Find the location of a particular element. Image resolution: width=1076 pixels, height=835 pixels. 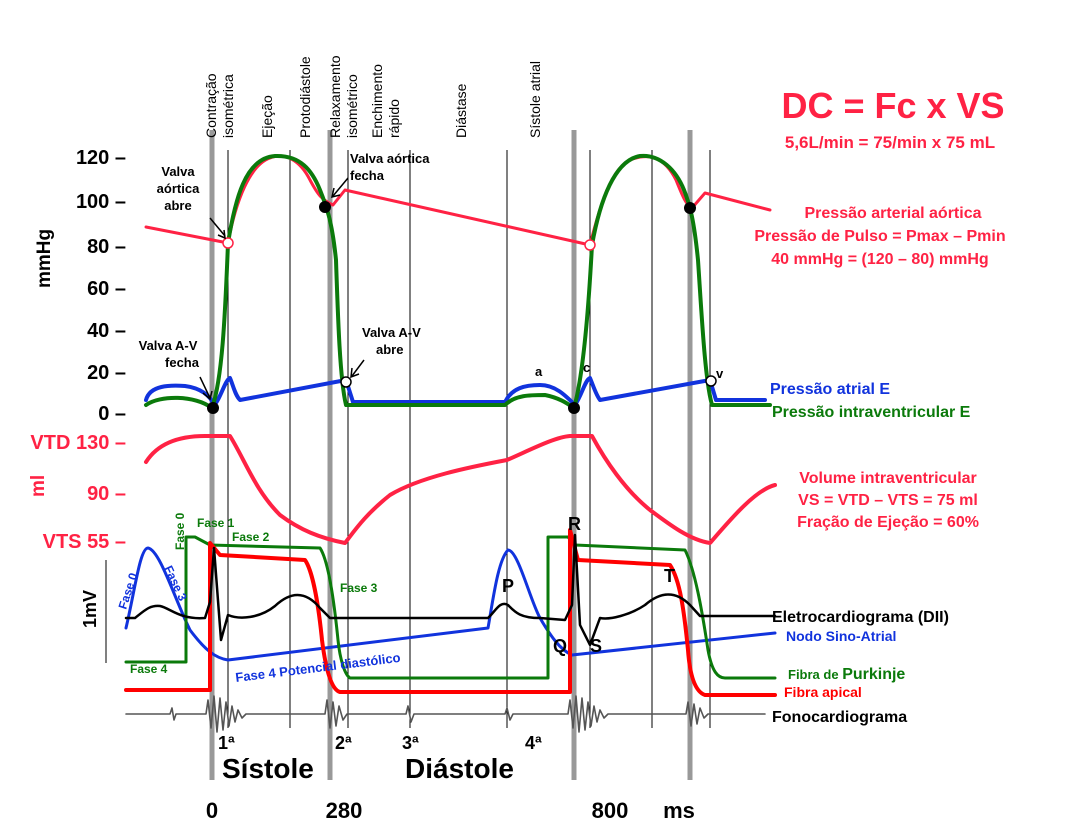

atrial-pressure-curve is located at coordinates (455, 391).